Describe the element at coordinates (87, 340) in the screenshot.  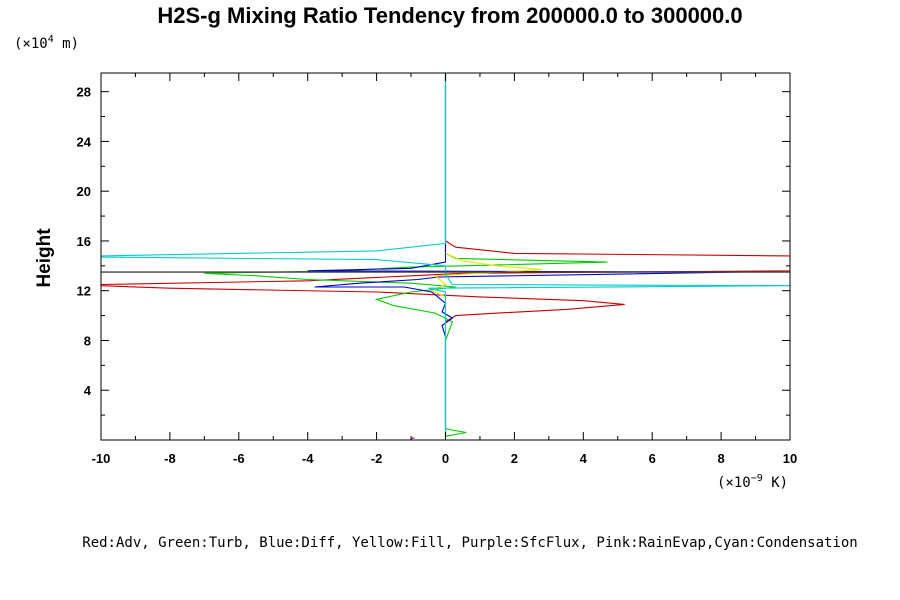
I see `y-tick-label: 8` at that location.